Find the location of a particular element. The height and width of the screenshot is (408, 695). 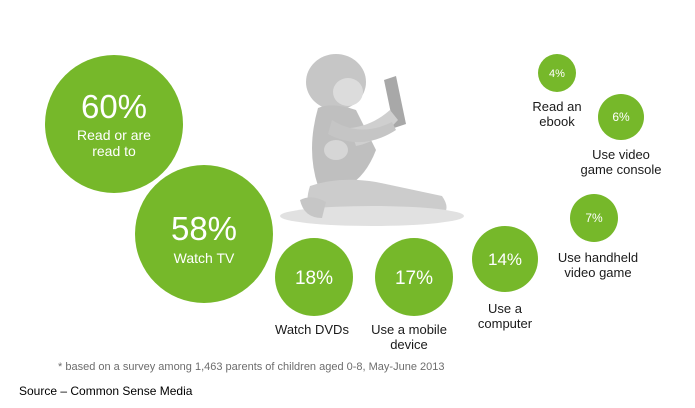

bubble-value-label: 4% is located at coordinates (557, 74).